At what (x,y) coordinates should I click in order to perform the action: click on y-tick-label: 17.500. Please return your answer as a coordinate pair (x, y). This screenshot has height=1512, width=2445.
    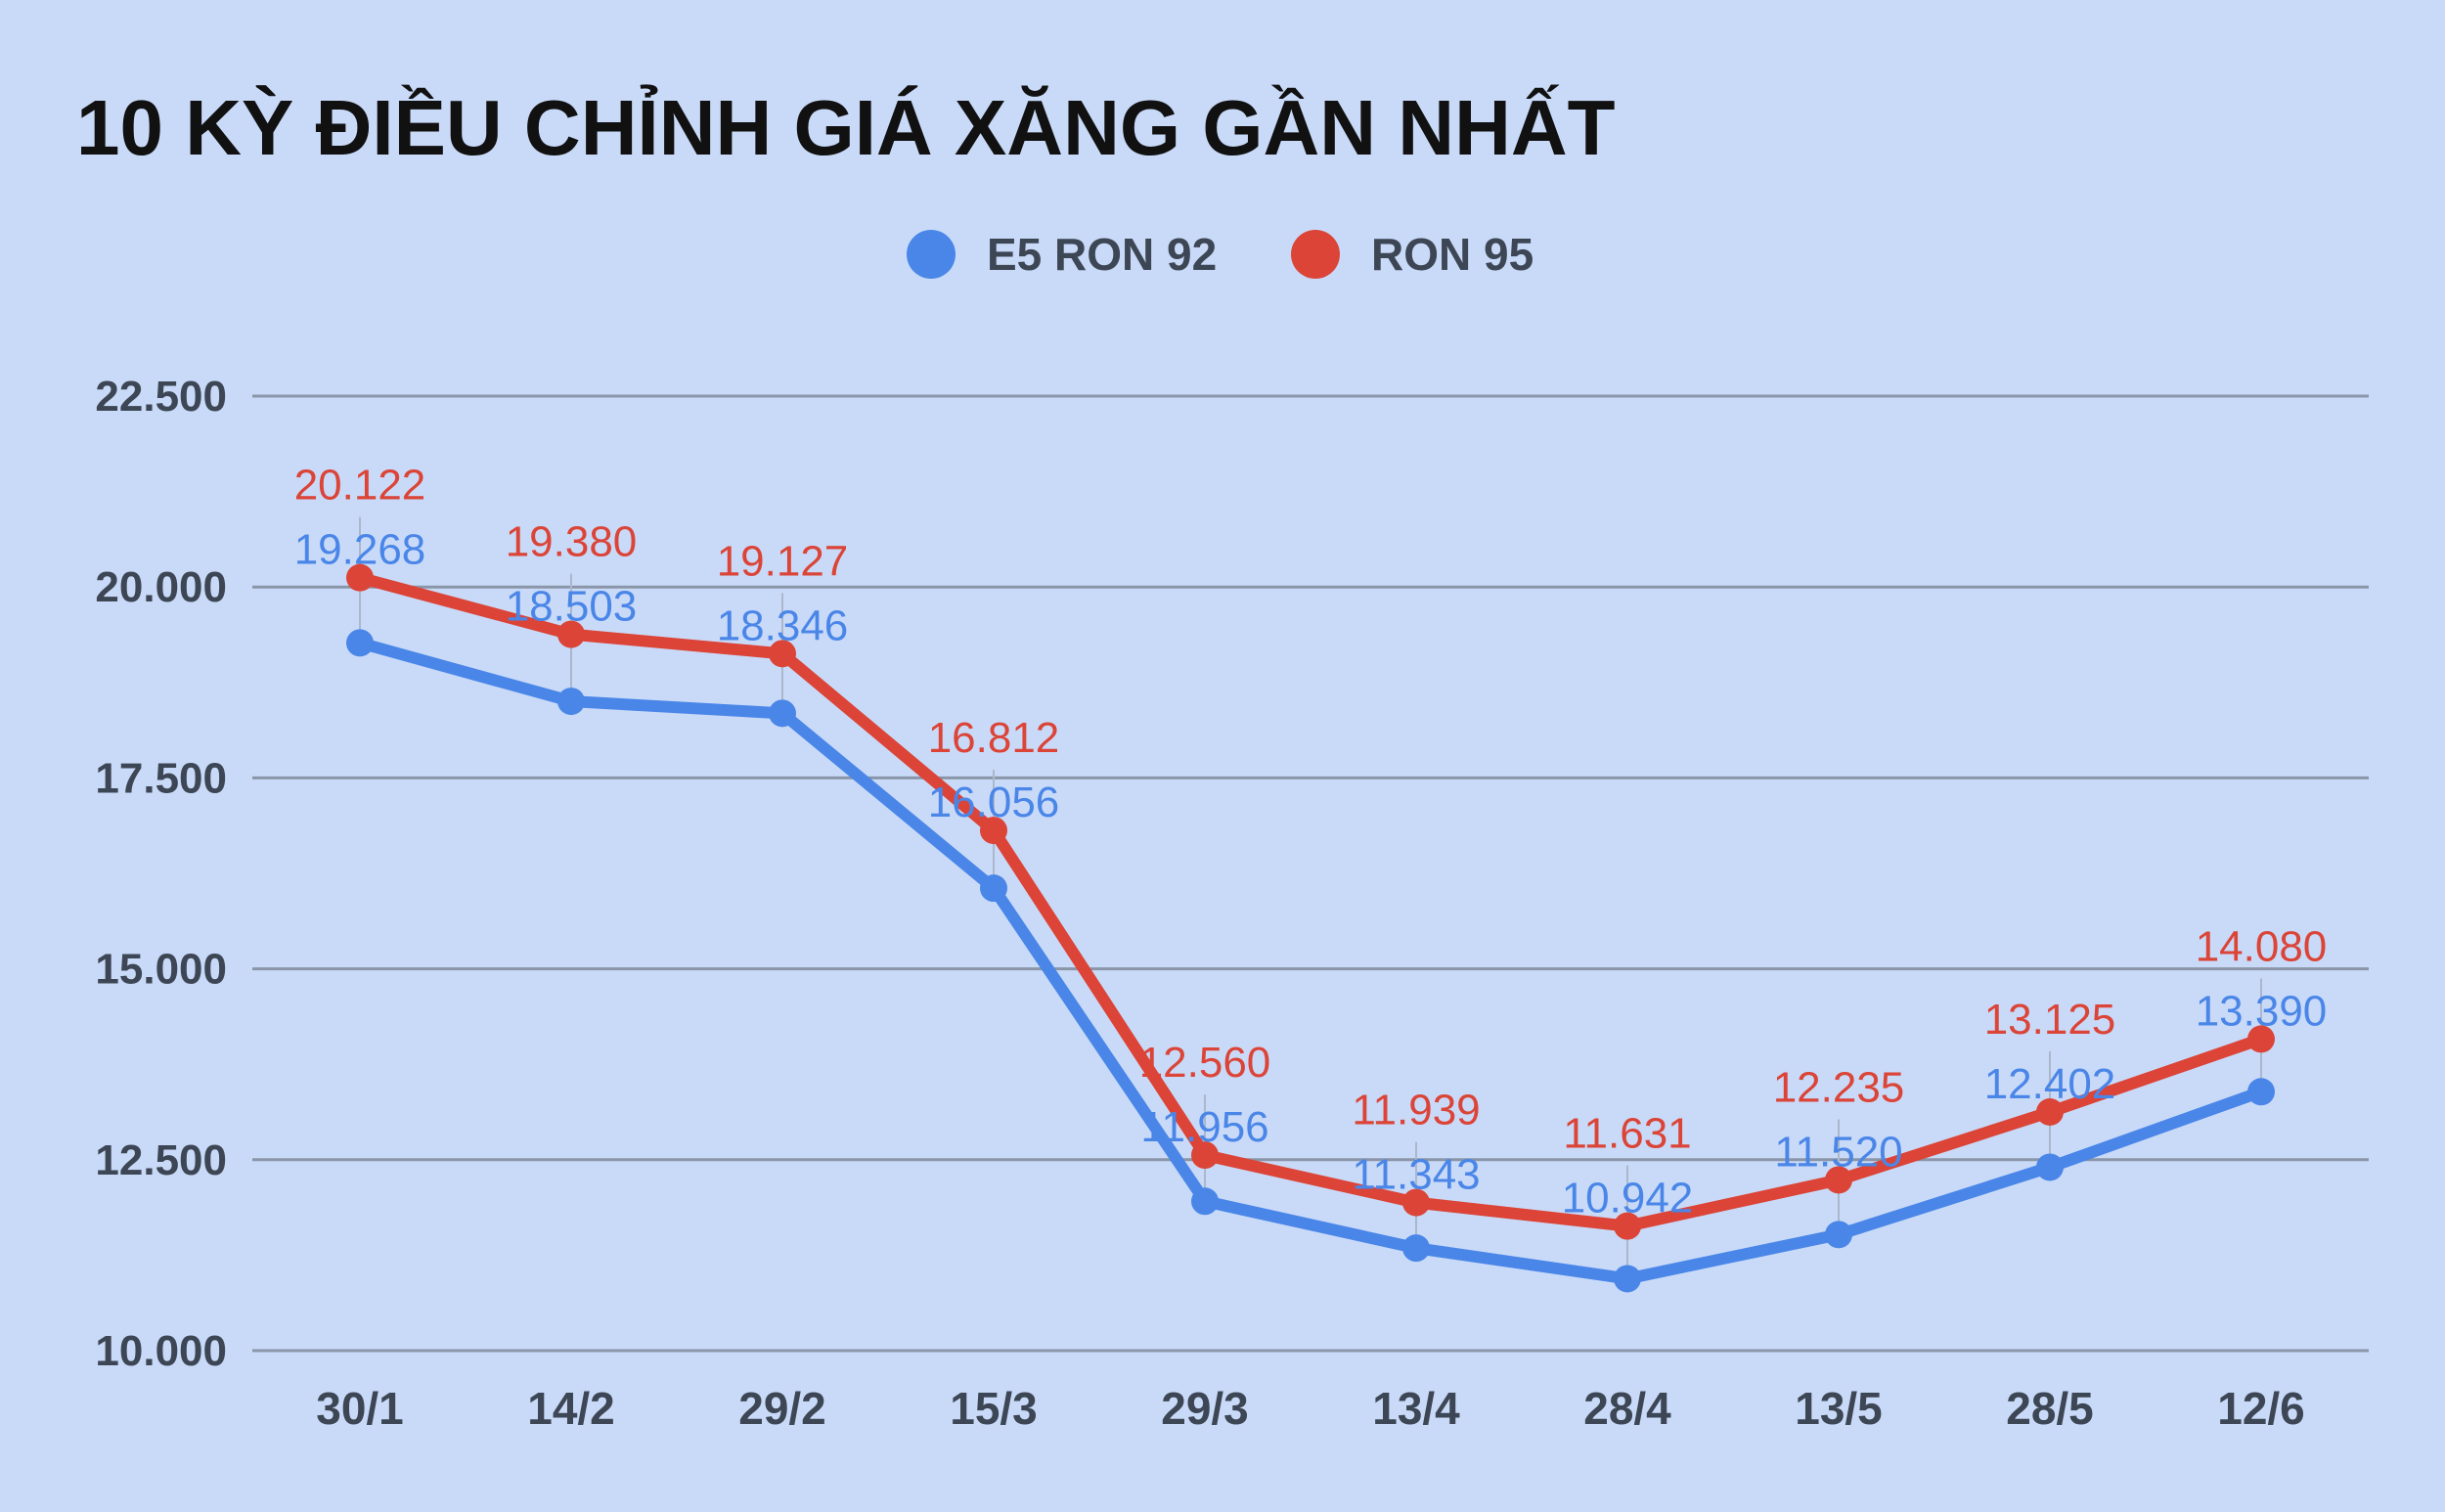
    Looking at the image, I should click on (161, 778).